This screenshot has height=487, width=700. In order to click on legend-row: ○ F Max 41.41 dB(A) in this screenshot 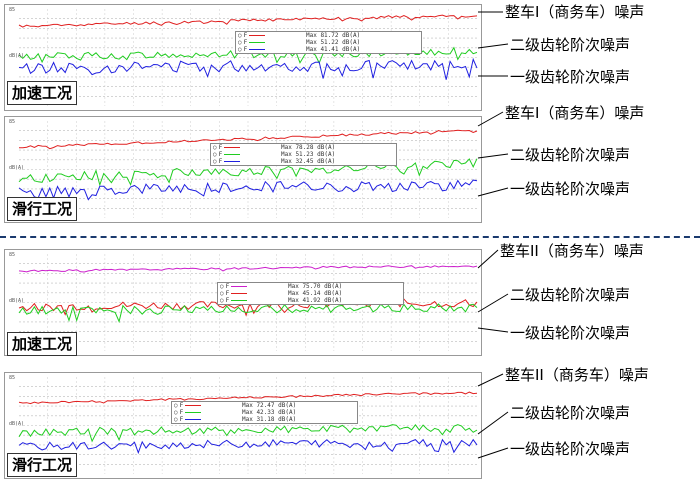, I will do `click(328, 49)`.